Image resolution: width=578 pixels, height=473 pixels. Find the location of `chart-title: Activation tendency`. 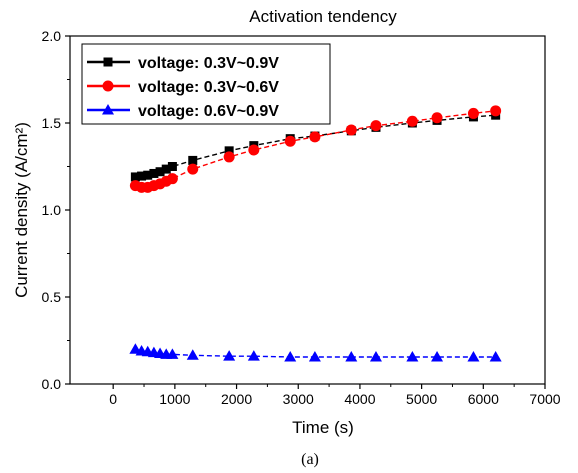

chart-title: Activation tendency is located at coordinates (323, 16).